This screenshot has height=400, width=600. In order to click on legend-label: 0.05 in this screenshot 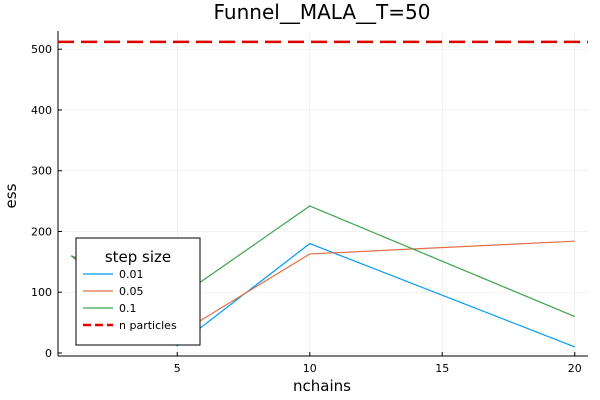, I will do `click(131, 291)`.